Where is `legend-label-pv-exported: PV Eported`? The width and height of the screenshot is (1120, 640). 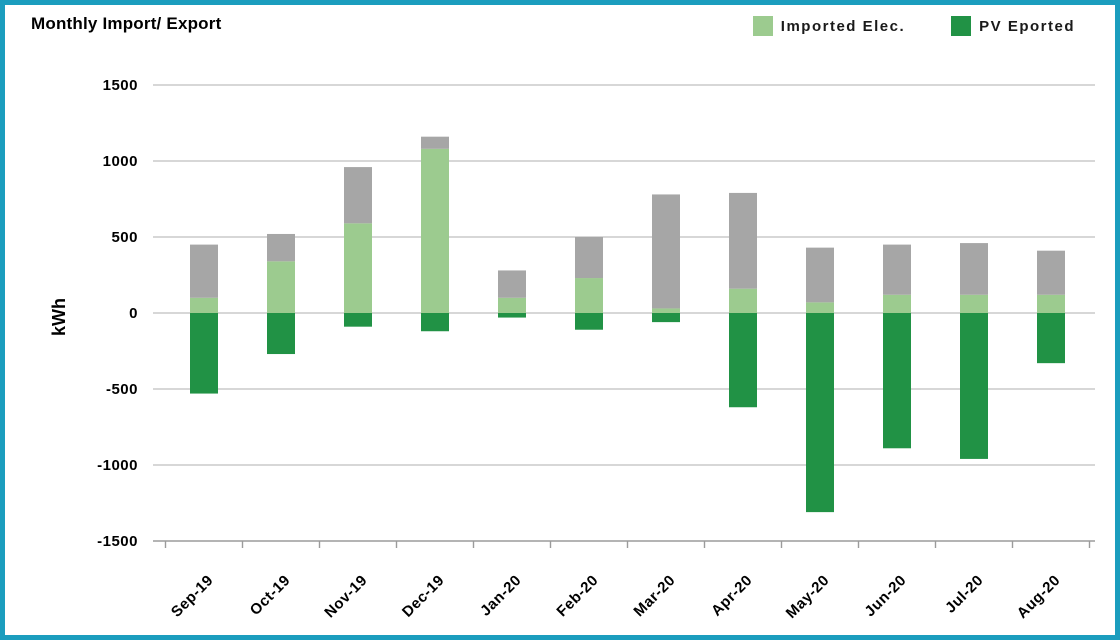
legend-label-pv-exported: PV Eported is located at coordinates (1027, 26).